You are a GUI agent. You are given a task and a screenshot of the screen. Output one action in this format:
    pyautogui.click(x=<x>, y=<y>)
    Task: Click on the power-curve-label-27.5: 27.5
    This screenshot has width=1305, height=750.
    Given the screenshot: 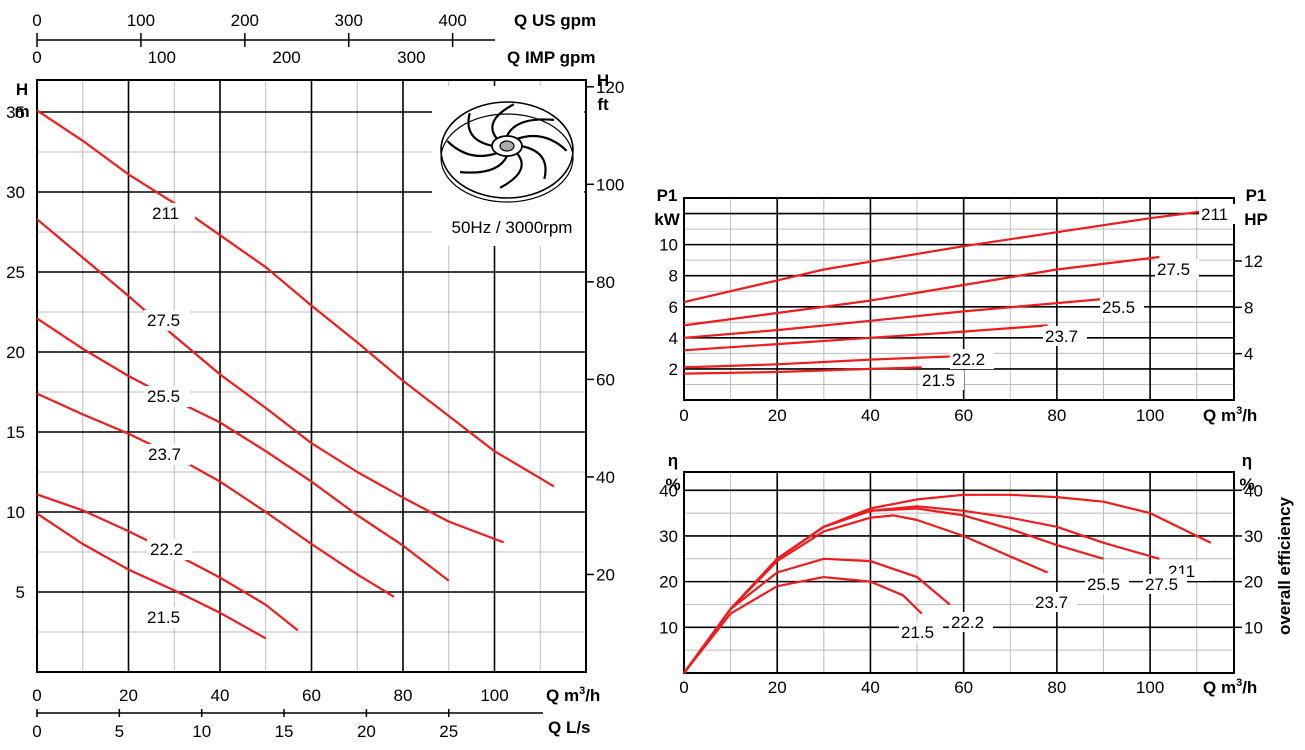 What is the action you would take?
    pyautogui.click(x=1173, y=269)
    